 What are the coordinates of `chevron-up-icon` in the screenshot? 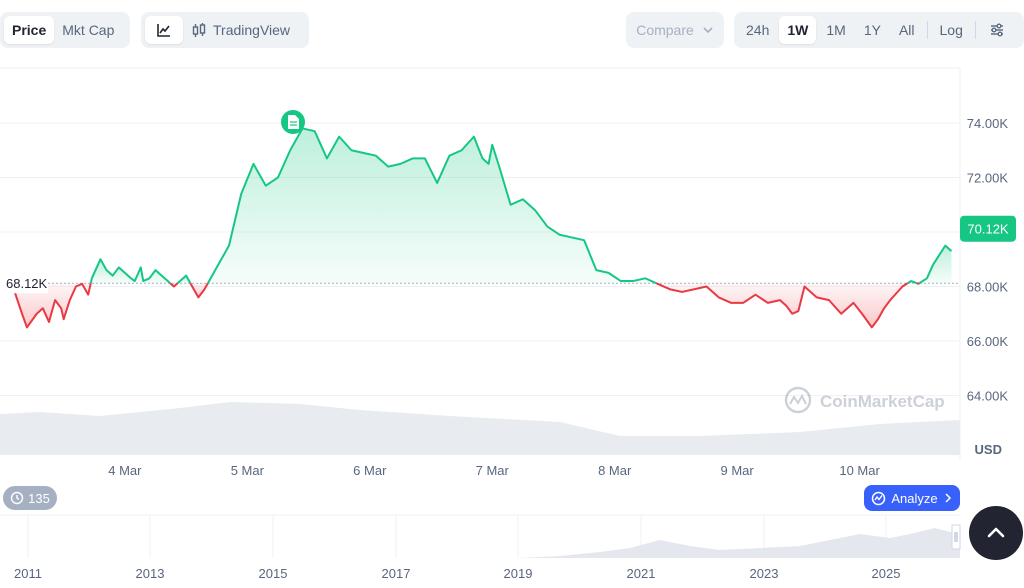 It's located at (996, 532).